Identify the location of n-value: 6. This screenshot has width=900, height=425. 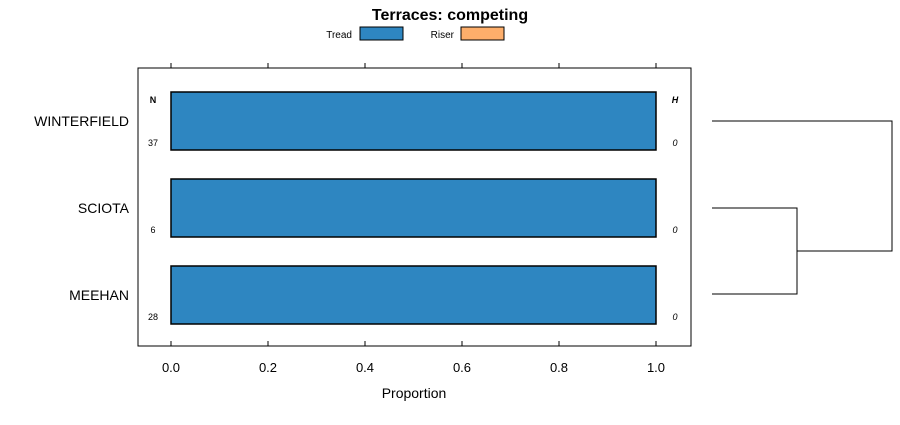
(152, 230).